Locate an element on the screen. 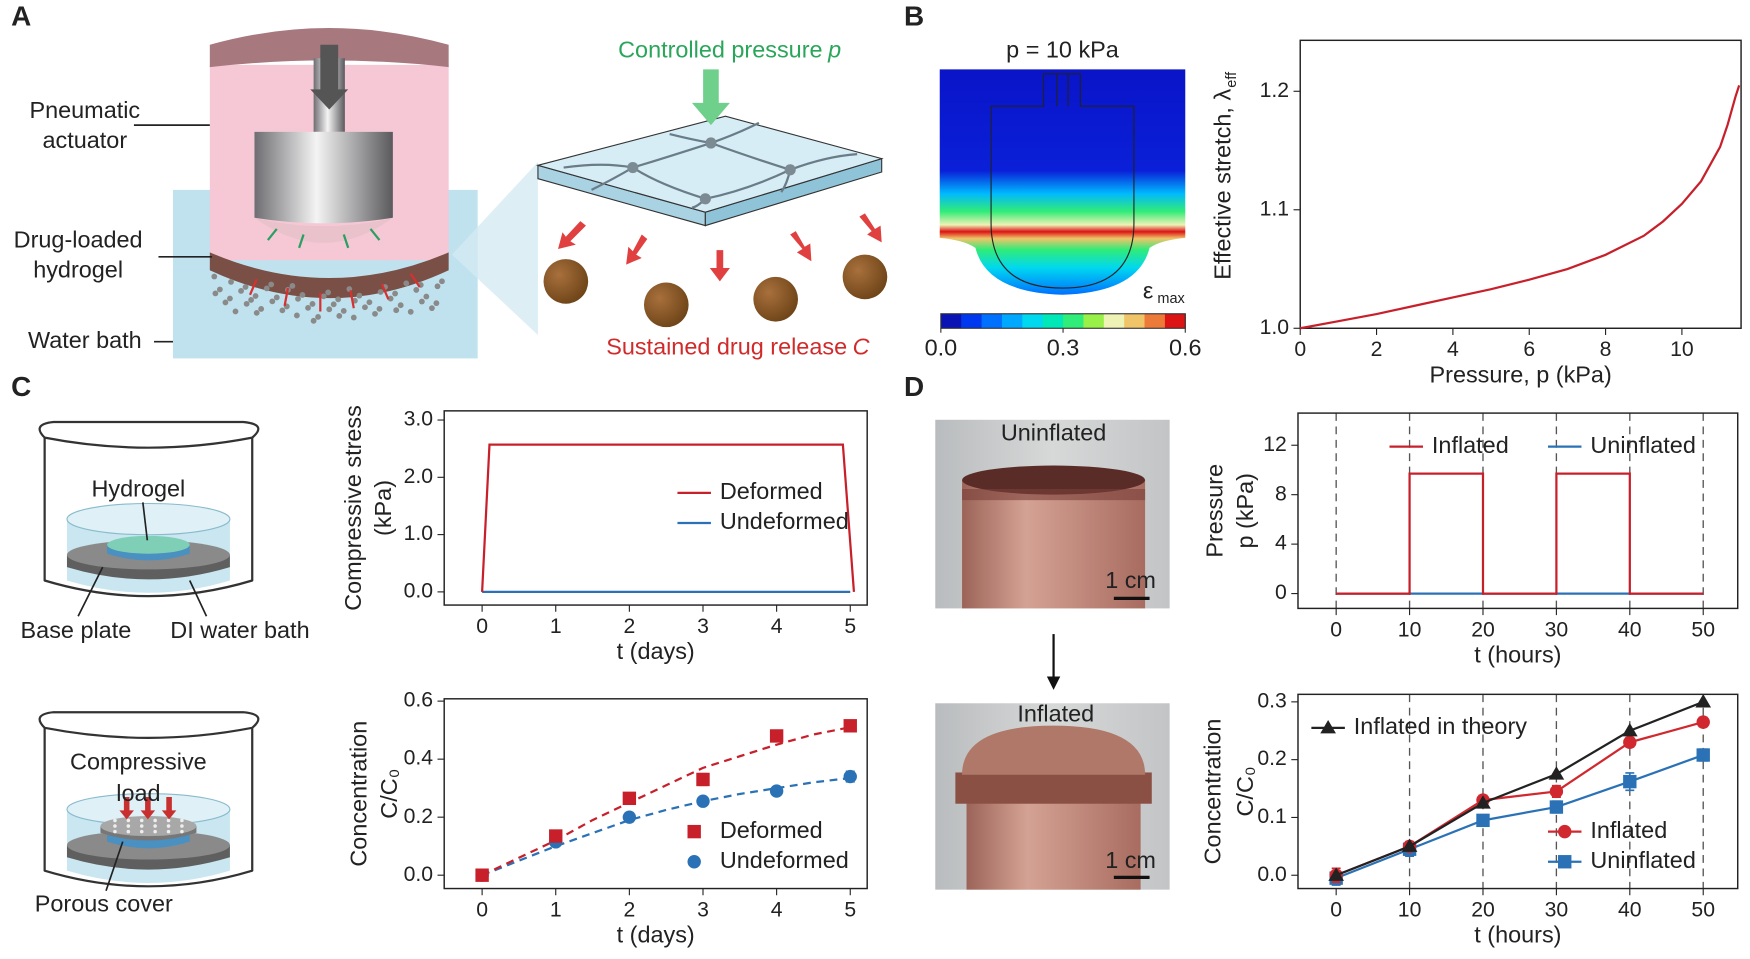  load-arrows is located at coordinates (148, 808).